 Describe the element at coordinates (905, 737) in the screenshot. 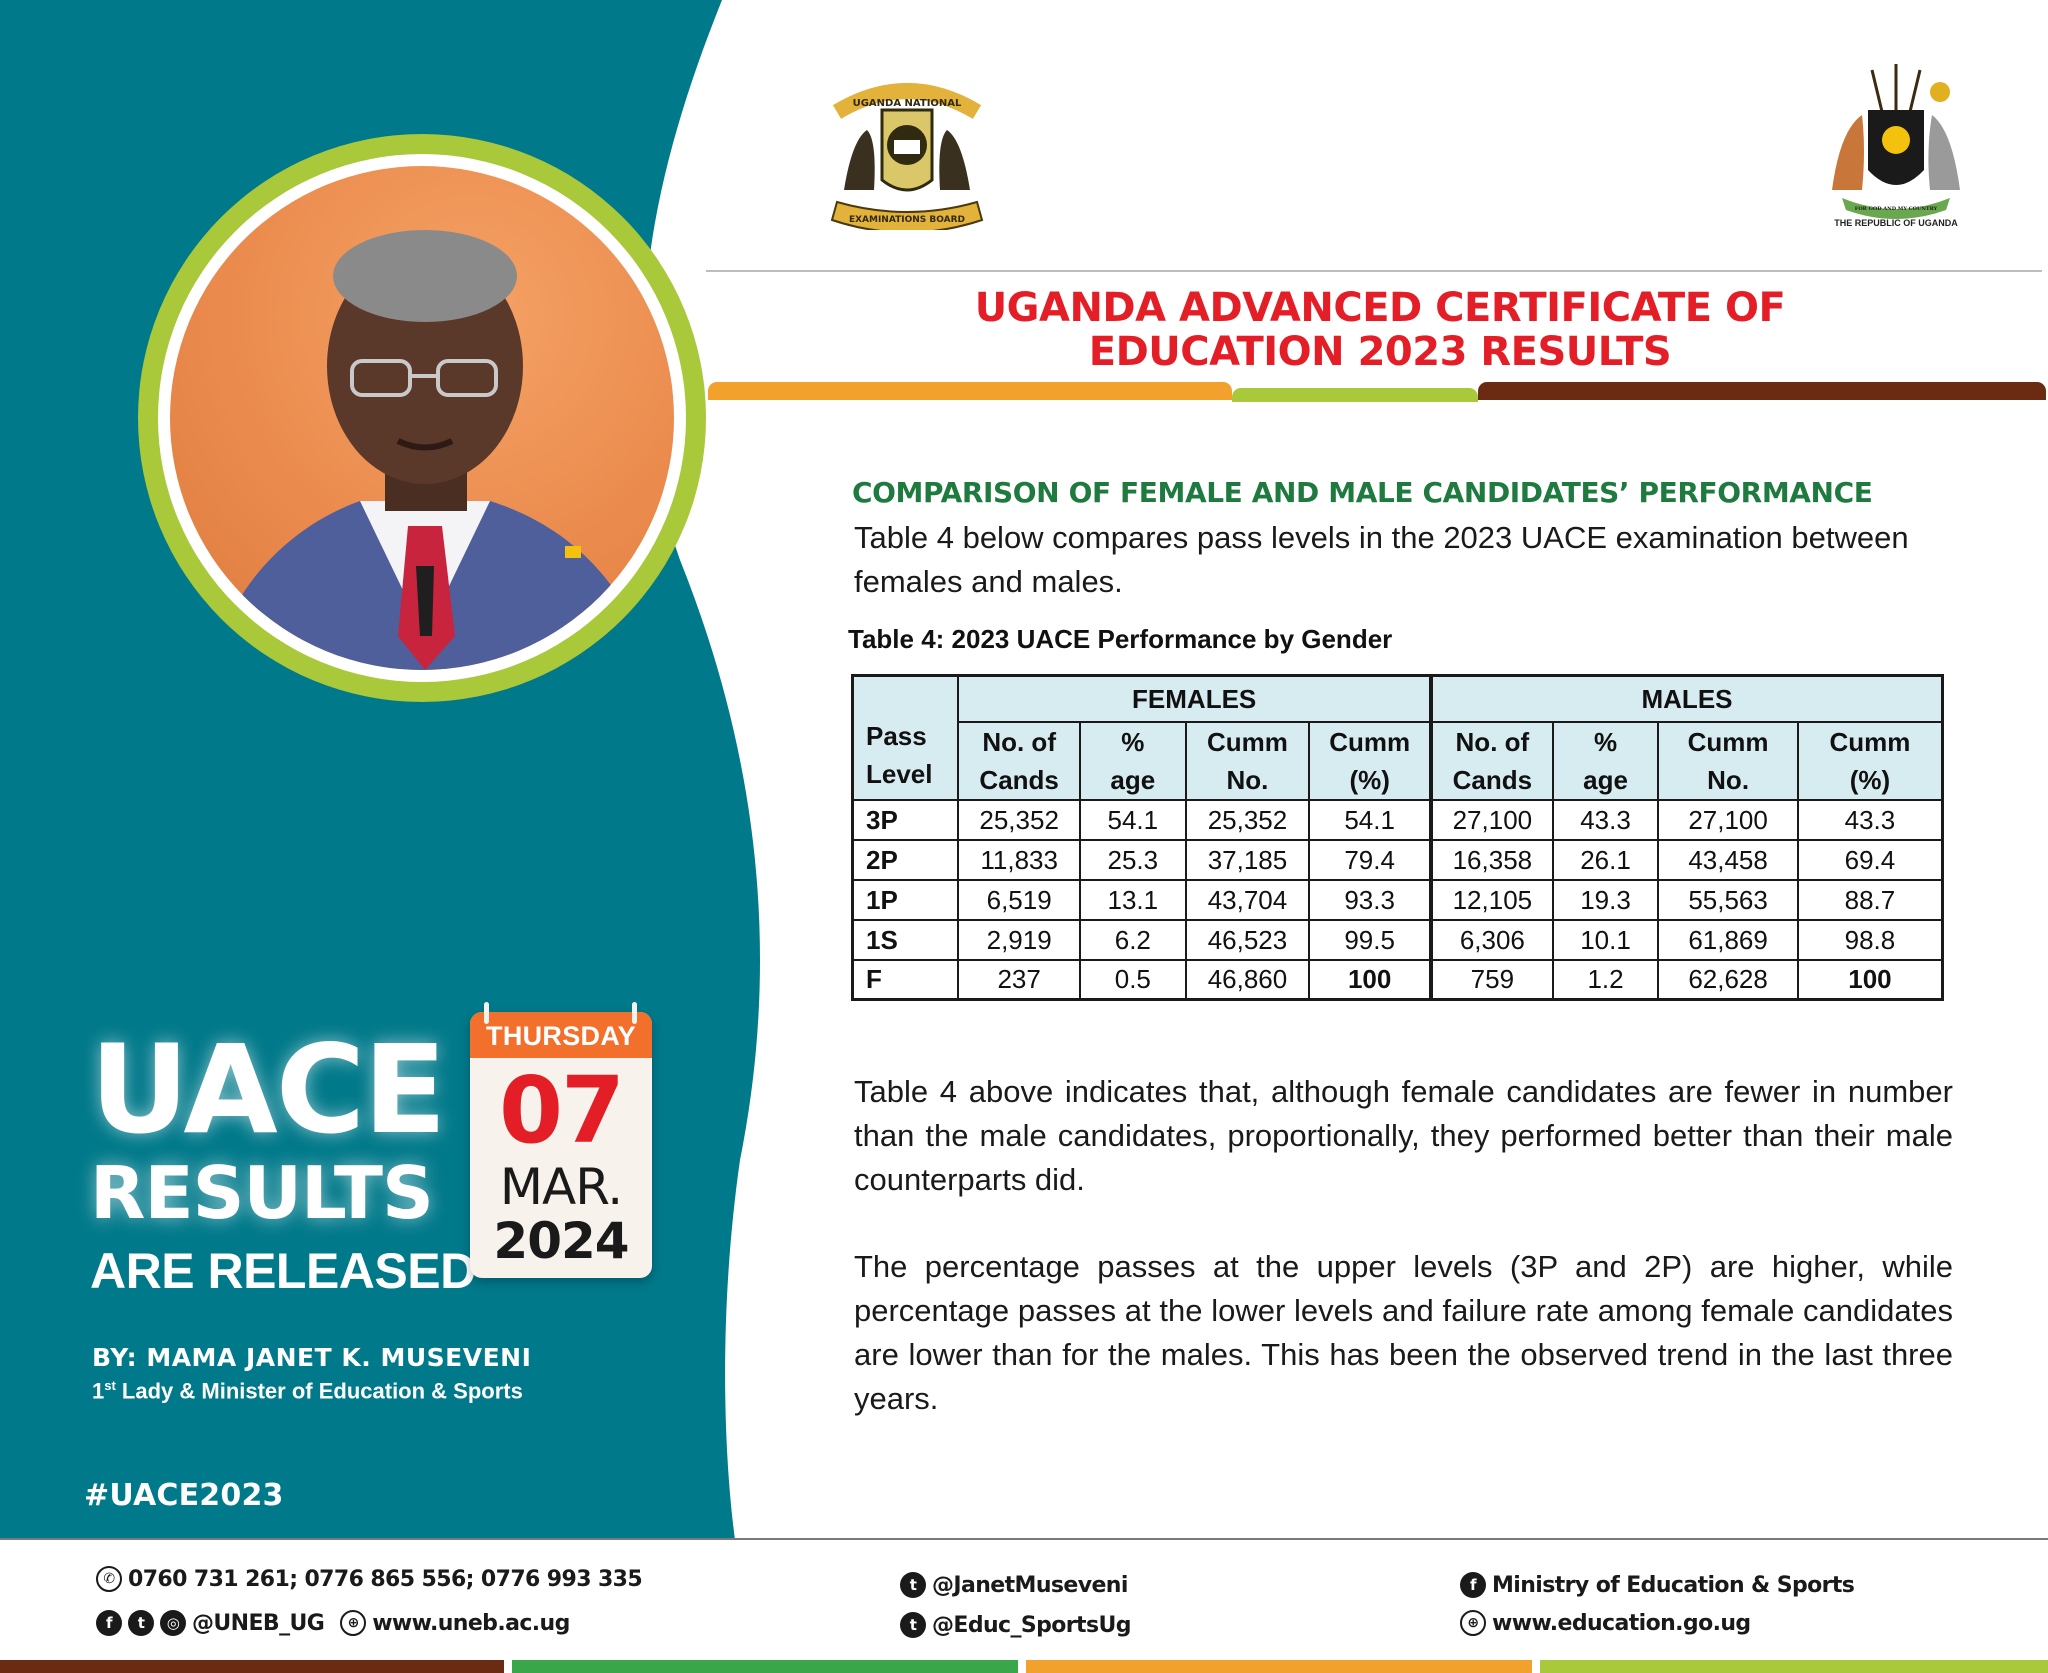

I see `col-header-pass-level: Pass Level` at that location.